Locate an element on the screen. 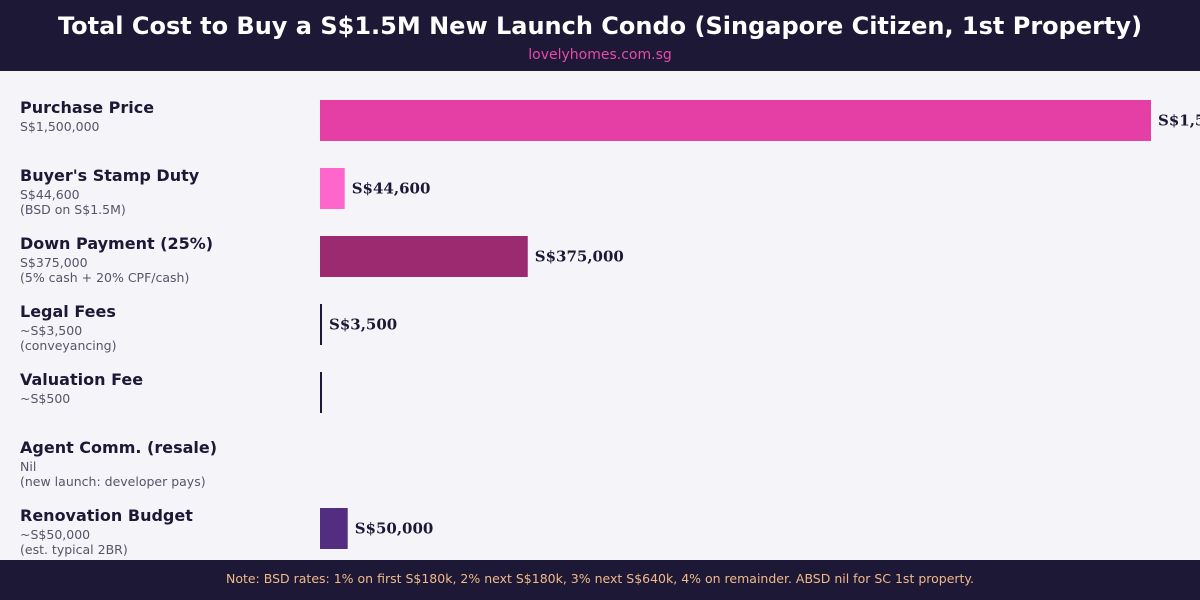 This screenshot has height=600, width=1200. bar-value-label: S$50,000 is located at coordinates (394, 529).